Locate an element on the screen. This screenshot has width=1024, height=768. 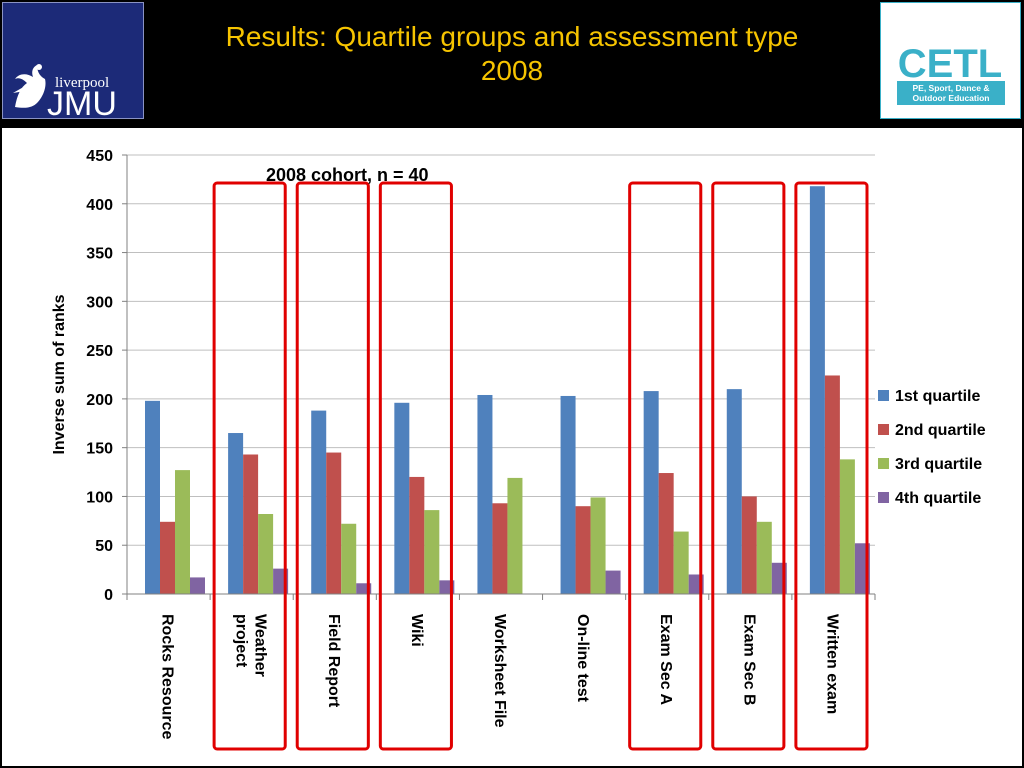
category-label-7: Exam Sec A is located at coordinates (665, 659).